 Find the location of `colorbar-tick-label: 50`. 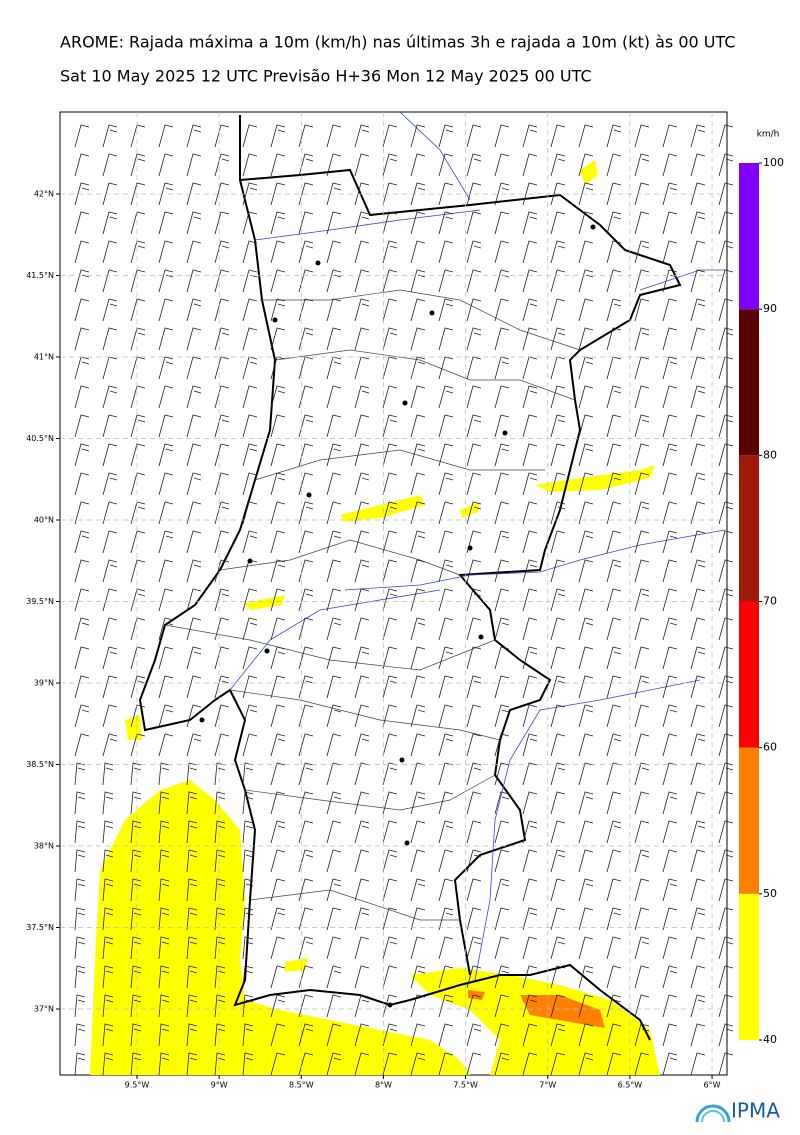

colorbar-tick-label: 50 is located at coordinates (770, 893).